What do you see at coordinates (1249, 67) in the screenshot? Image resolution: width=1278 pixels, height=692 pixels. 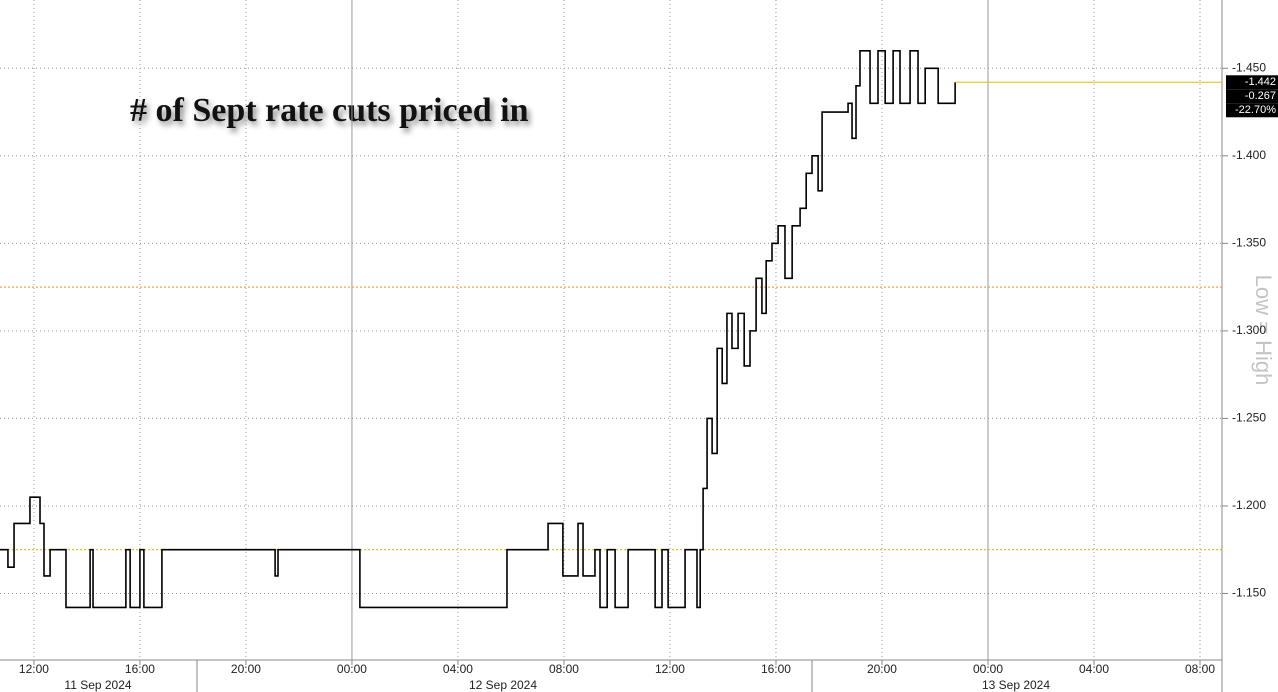 I see `y-tick-label: -1.450` at bounding box center [1249, 67].